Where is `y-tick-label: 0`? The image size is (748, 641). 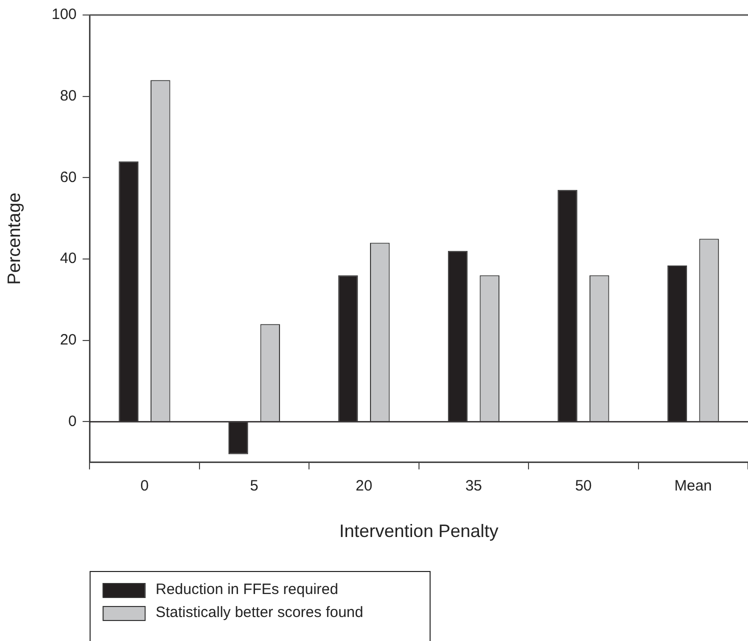 y-tick-label: 0 is located at coordinates (72, 421).